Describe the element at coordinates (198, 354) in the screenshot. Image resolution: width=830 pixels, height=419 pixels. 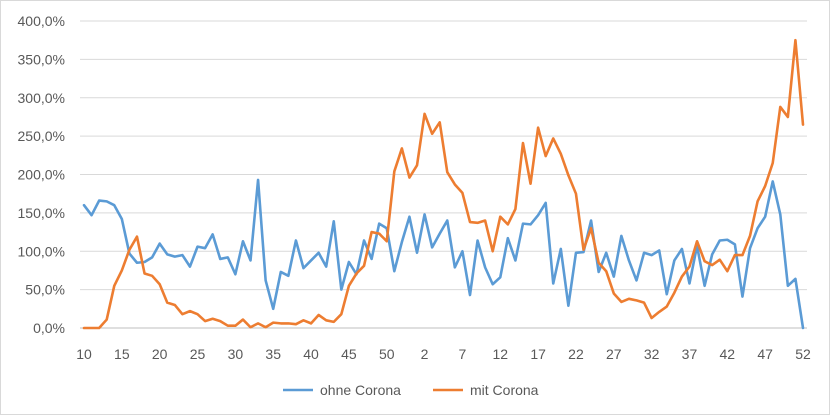
I see `x-tick-label: 25` at that location.